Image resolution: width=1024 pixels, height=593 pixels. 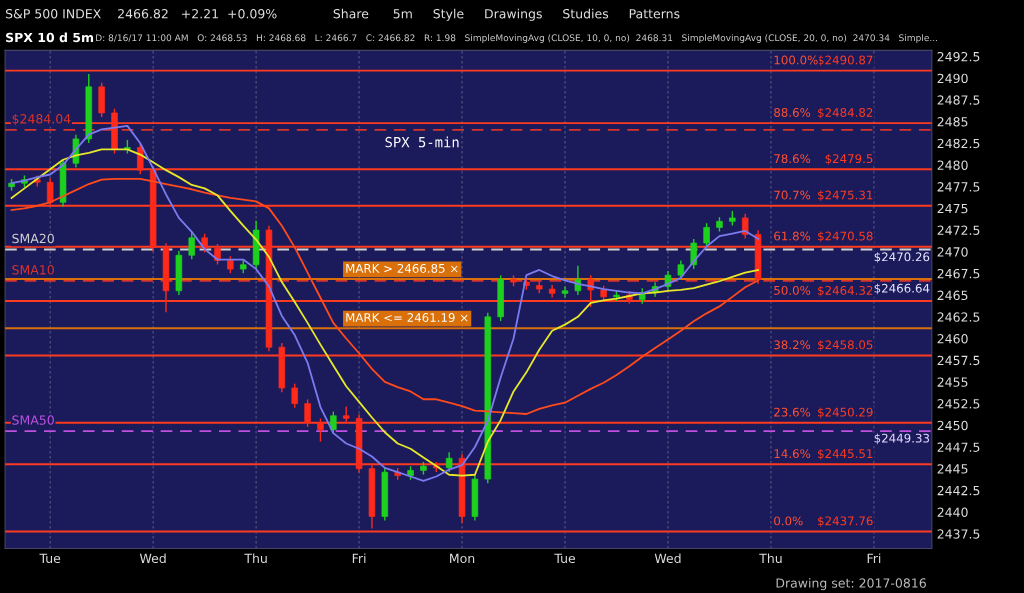 What do you see at coordinates (792, 345) in the screenshot?
I see `annotation: 38.2%` at bounding box center [792, 345].